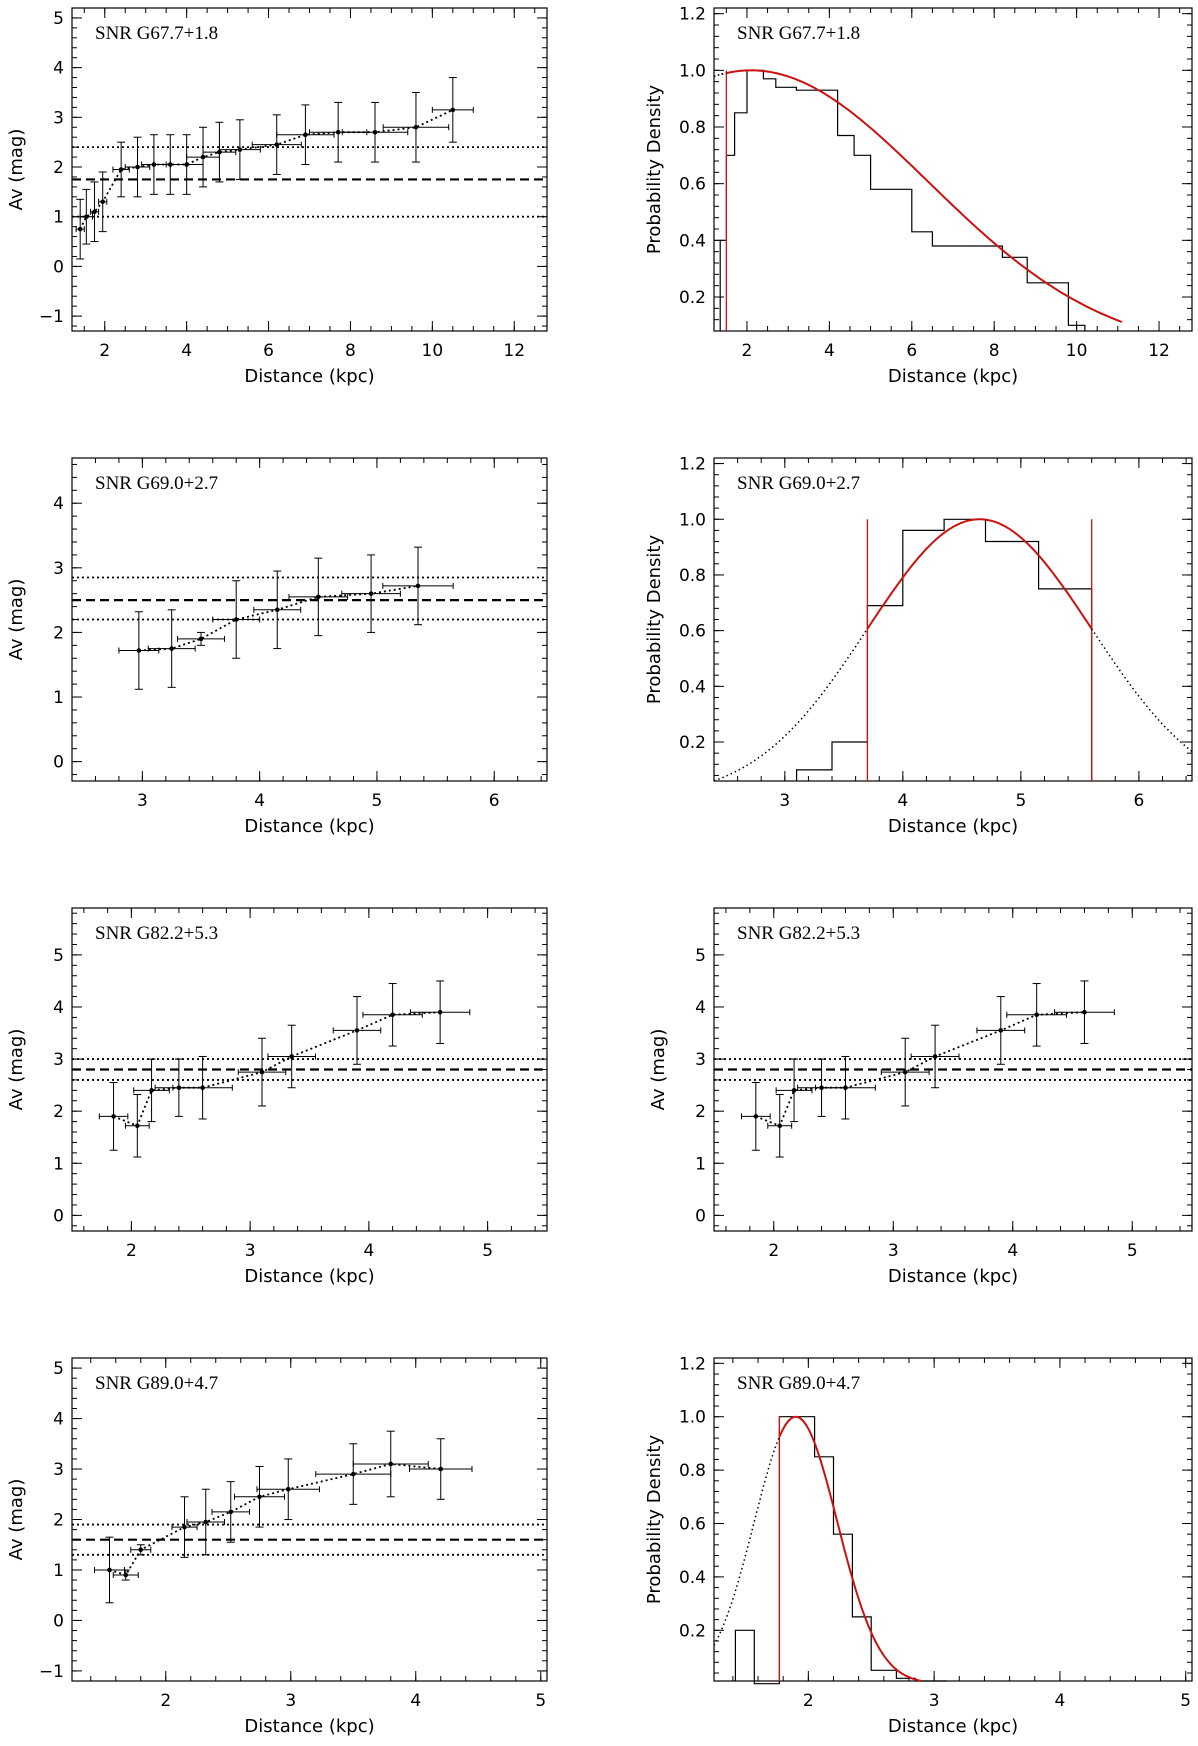 The height and width of the screenshot is (1746, 1198). What do you see at coordinates (1020, 801) in the screenshot?
I see `x-tick-label: 5` at bounding box center [1020, 801].